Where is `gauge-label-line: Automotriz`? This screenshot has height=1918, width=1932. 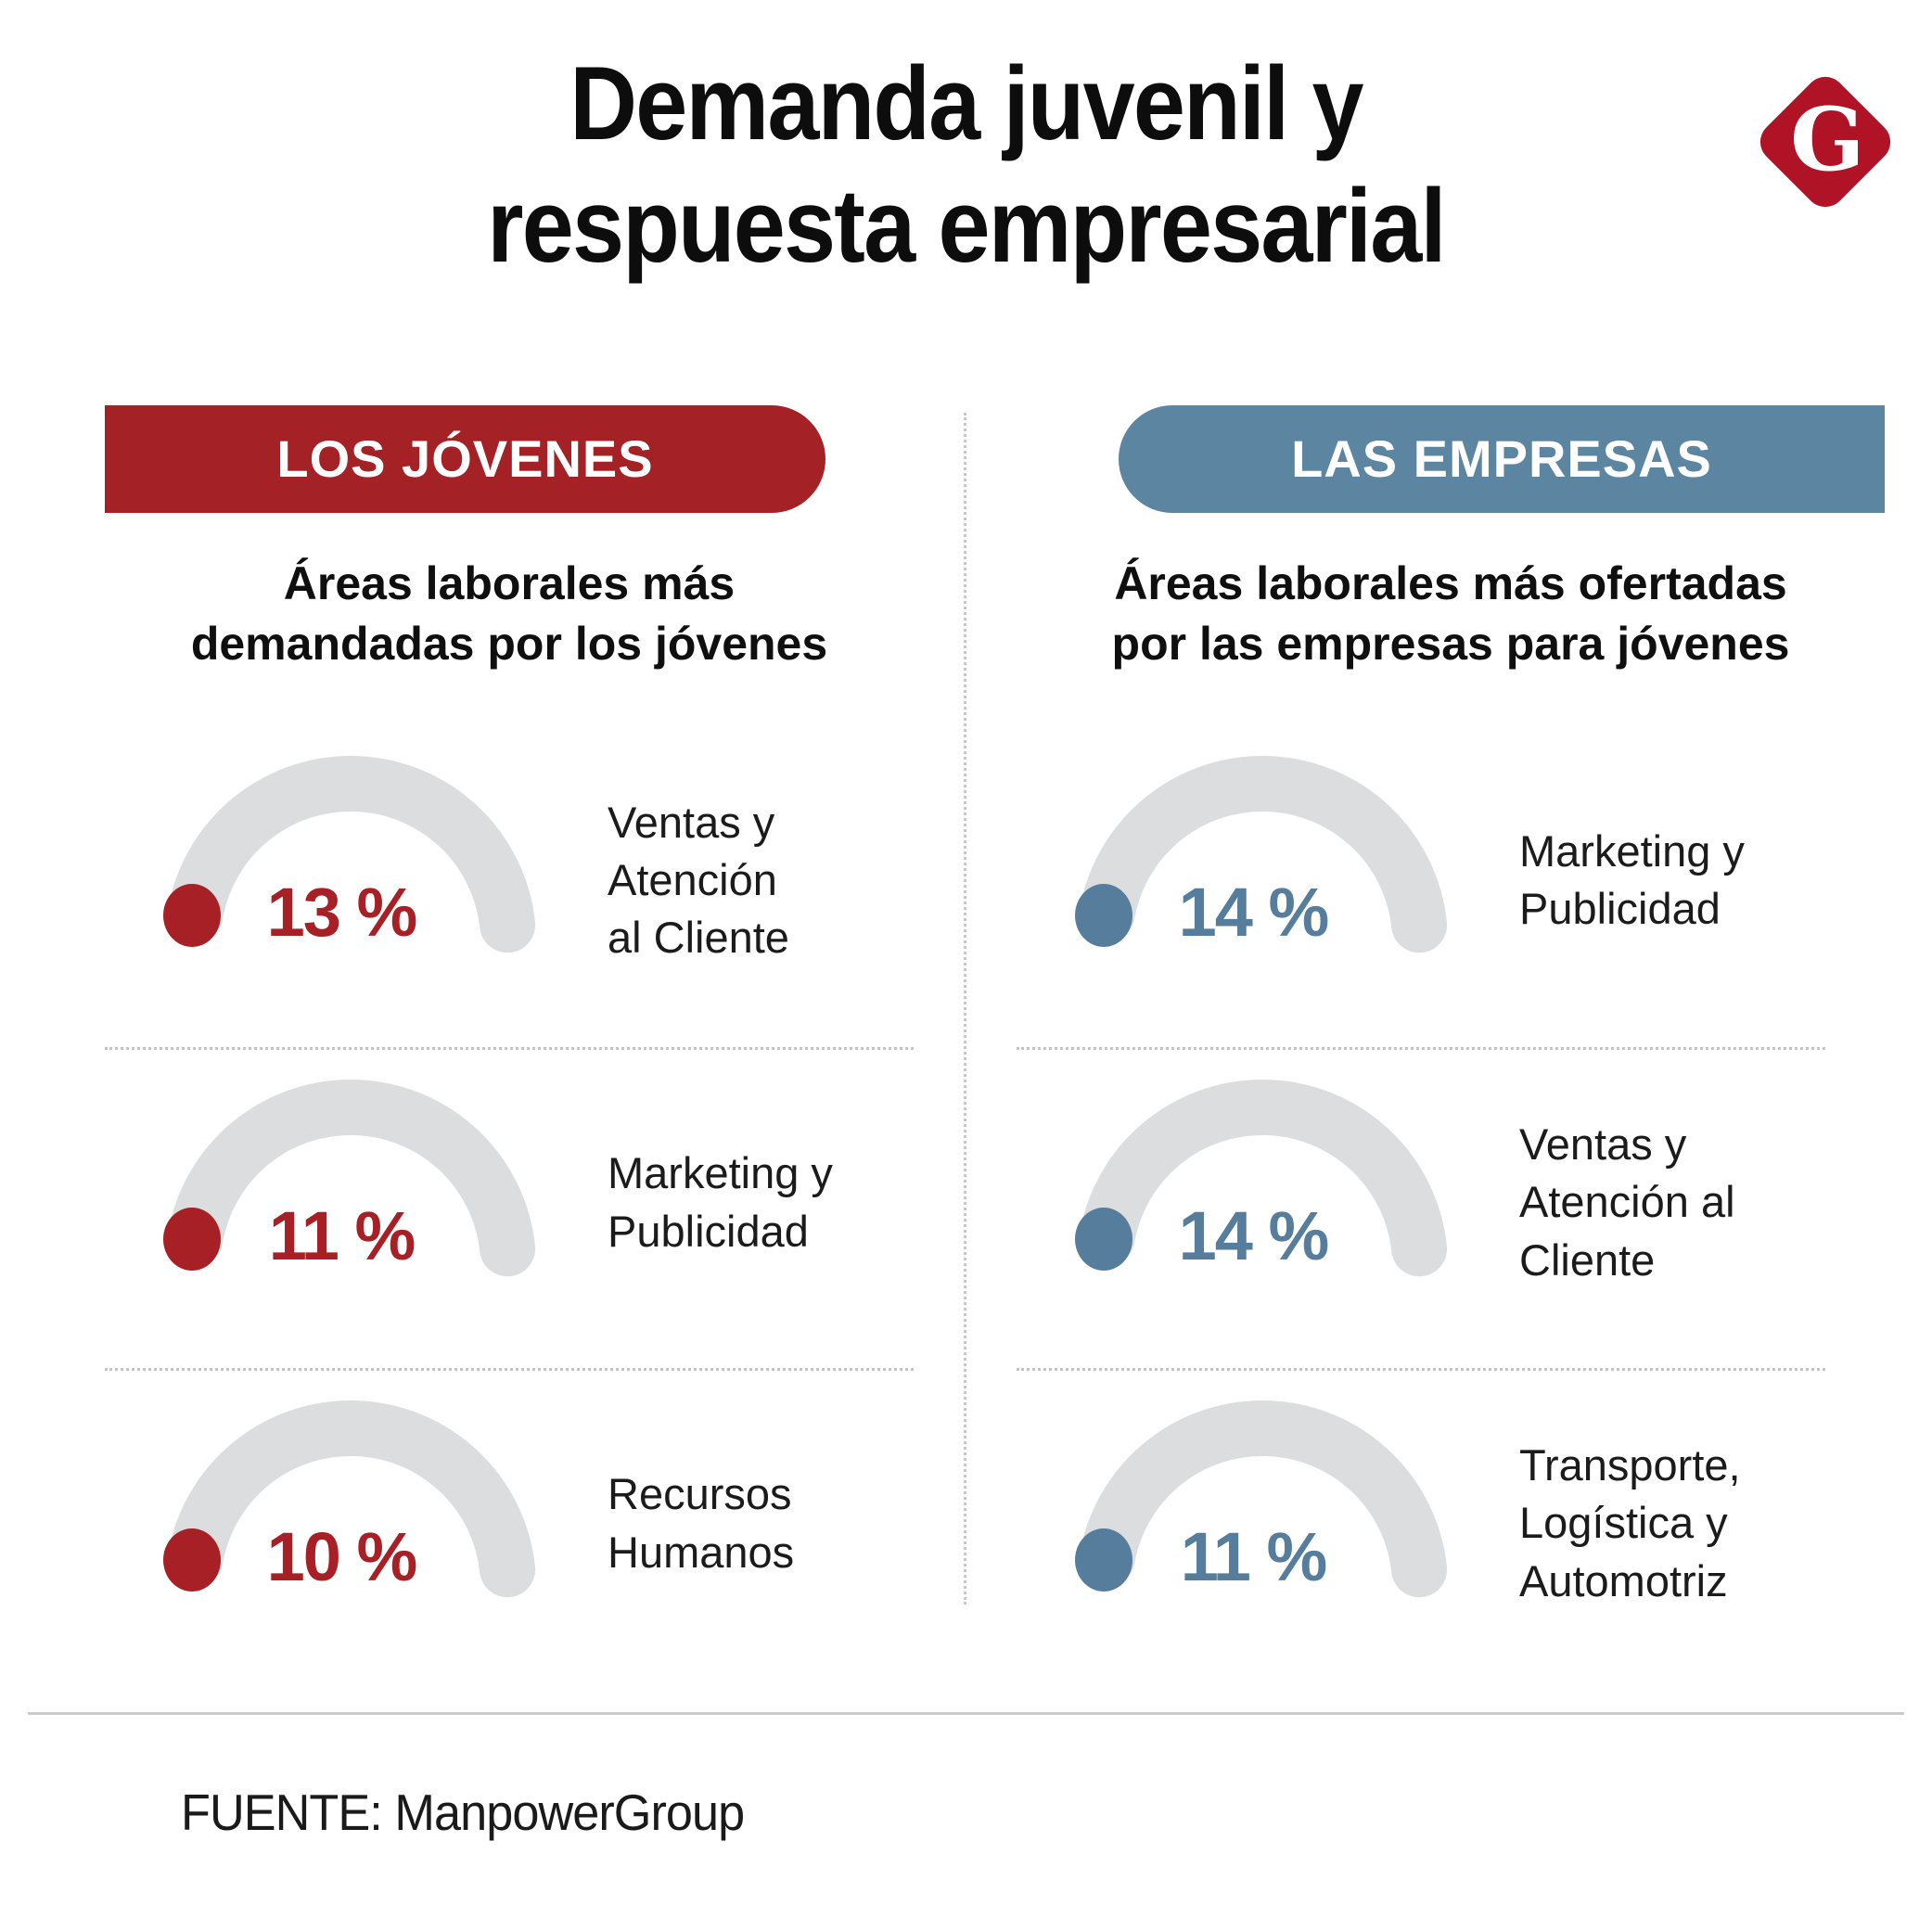 gauge-label-line: Automotriz is located at coordinates (1623, 1580).